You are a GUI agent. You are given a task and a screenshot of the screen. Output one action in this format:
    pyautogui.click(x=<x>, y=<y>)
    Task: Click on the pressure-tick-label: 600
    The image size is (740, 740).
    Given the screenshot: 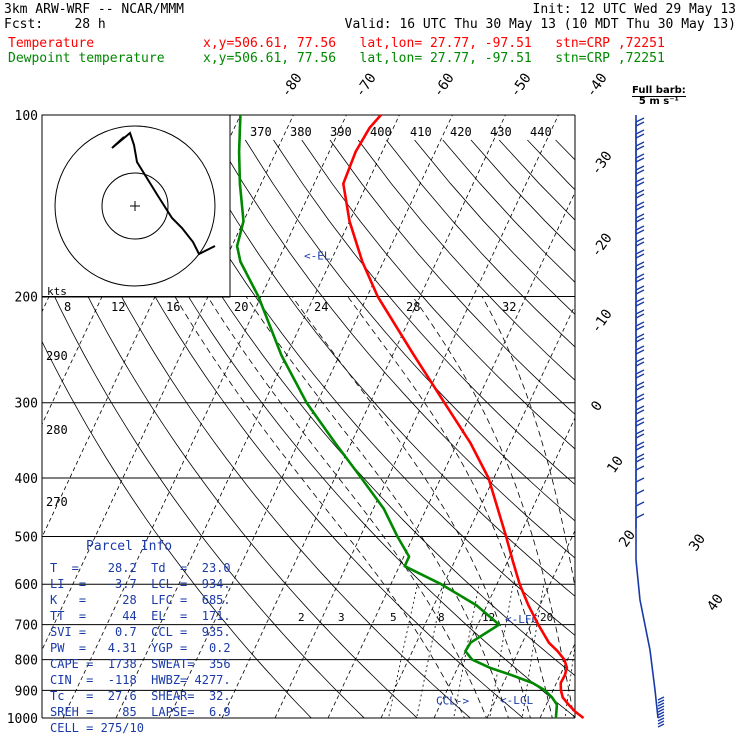 What is the action you would take?
    pyautogui.click(x=26, y=585)
    